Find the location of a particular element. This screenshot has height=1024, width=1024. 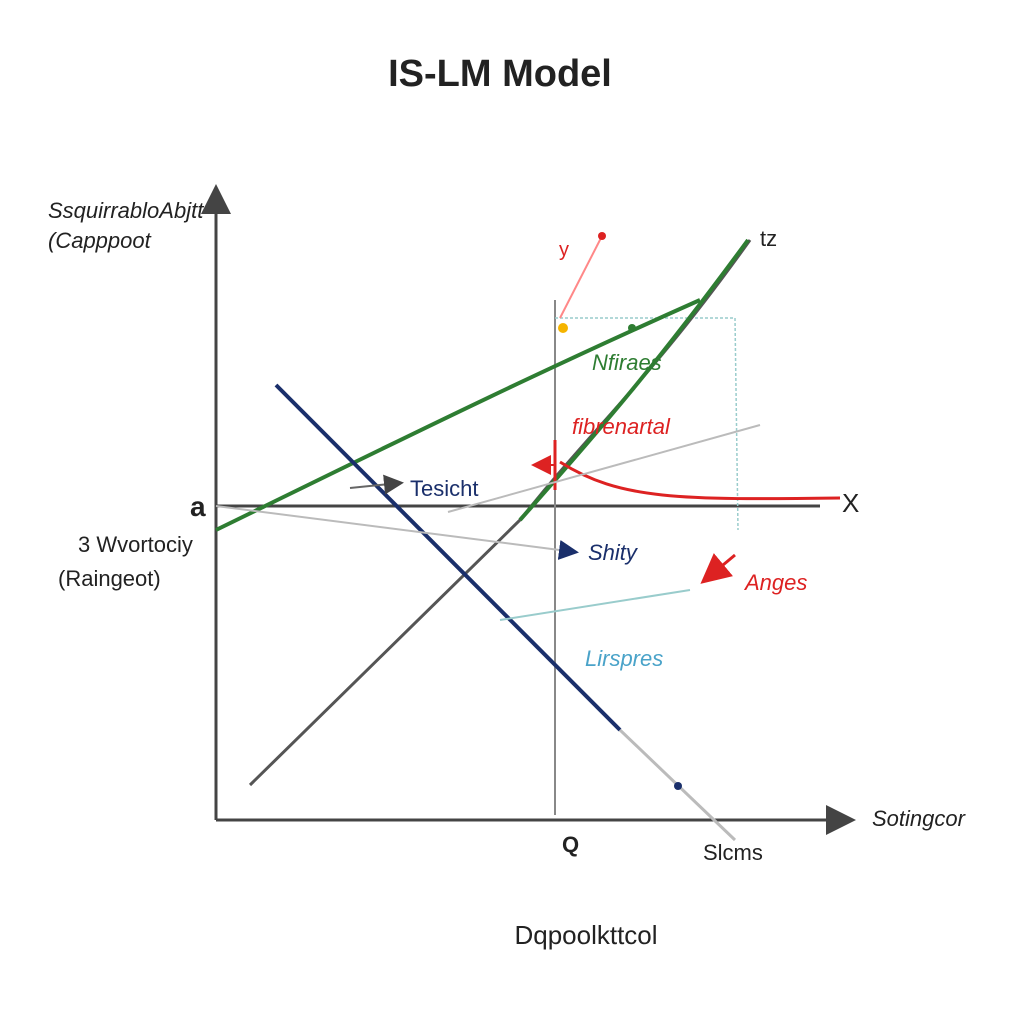

gray-arrow is located at coordinates (397, 532).